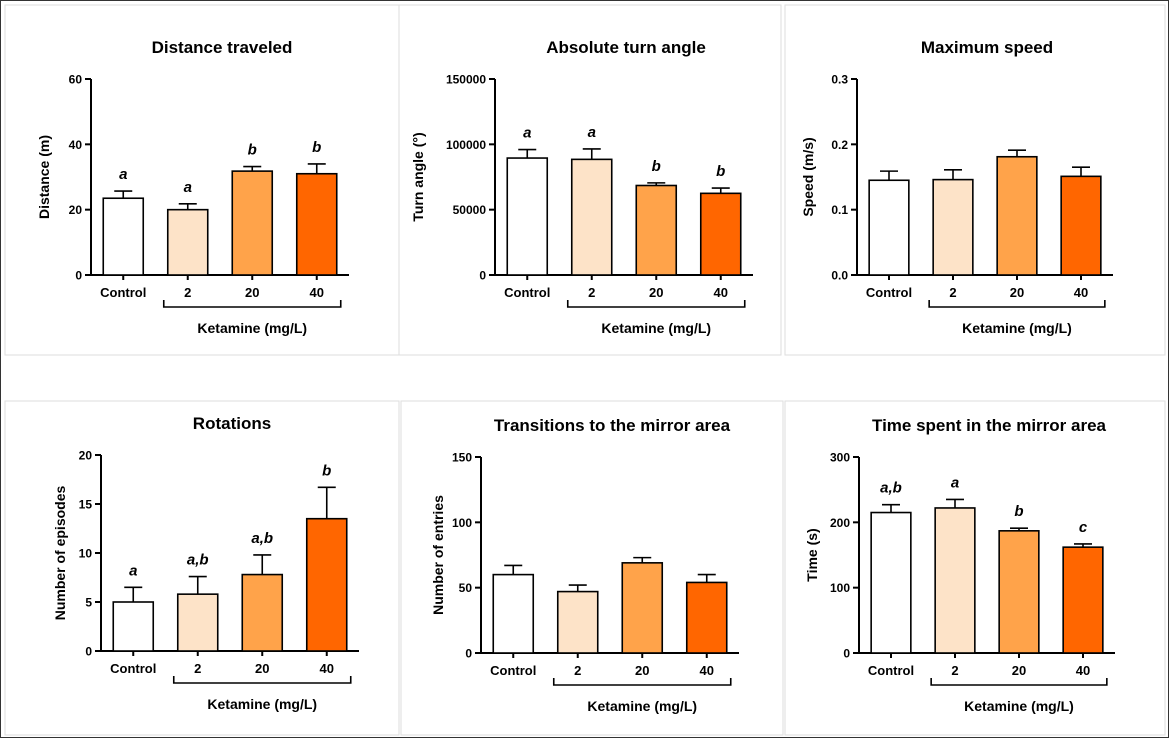 The image size is (1169, 738). I want to click on y-tick-label: 40, so click(76, 145).